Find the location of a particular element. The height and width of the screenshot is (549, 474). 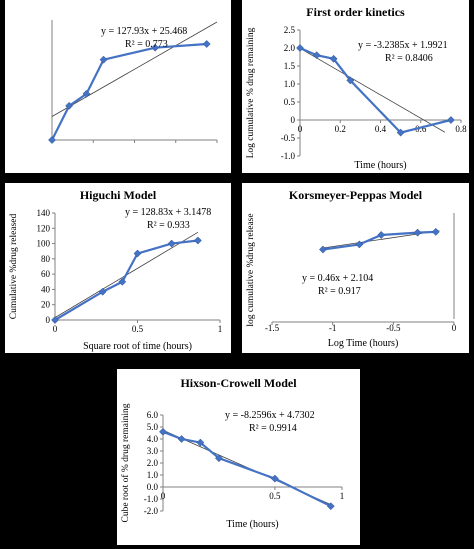

r-squared-label: R² = 0.8406 is located at coordinates (409, 58).